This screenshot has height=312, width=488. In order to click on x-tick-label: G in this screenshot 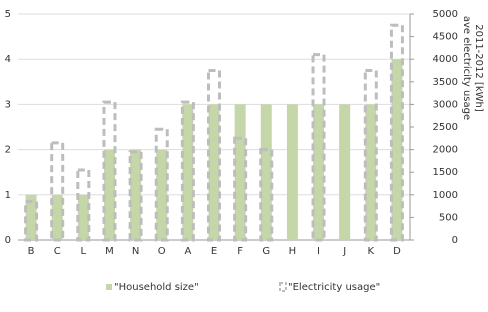, I will do `click(266, 251)`.